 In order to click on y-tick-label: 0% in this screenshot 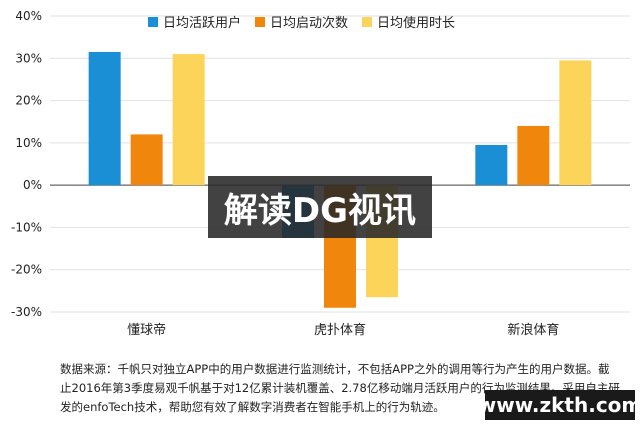, I will do `click(32, 185)`.